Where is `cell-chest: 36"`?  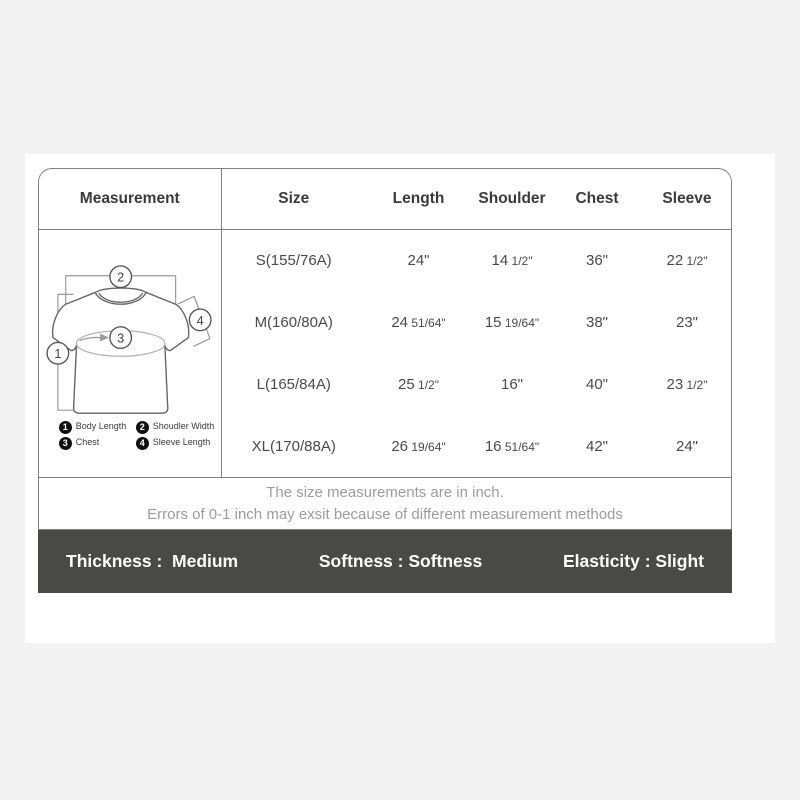
cell-chest: 36" is located at coordinates (596, 260).